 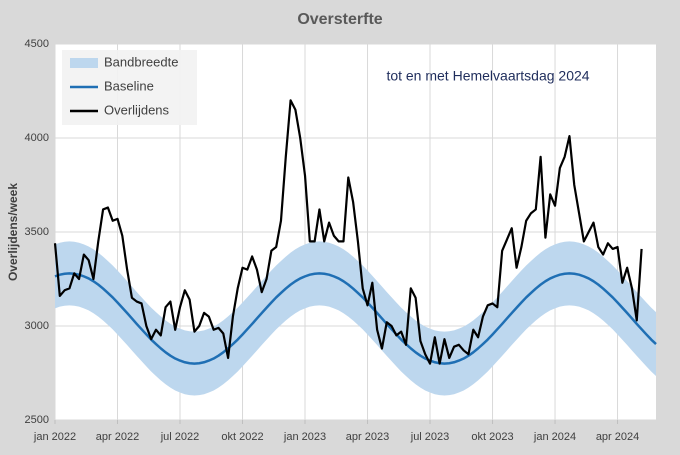 I want to click on x-tick-label: jul 2022, so click(x=180, y=437).